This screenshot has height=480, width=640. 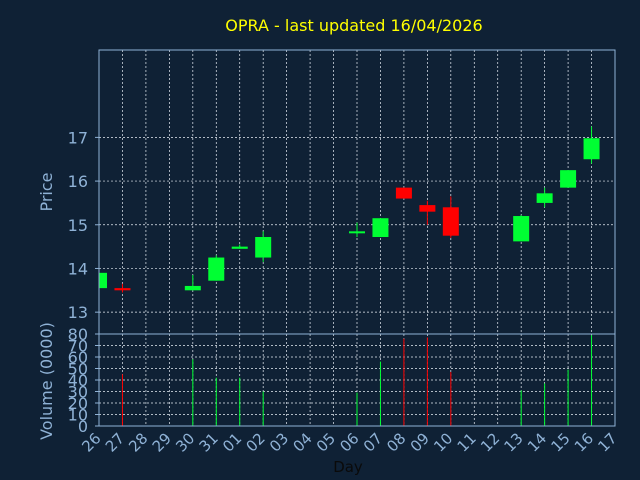 What do you see at coordinates (78, 369) in the screenshot?
I see `volume-tick-label: 50` at bounding box center [78, 369].